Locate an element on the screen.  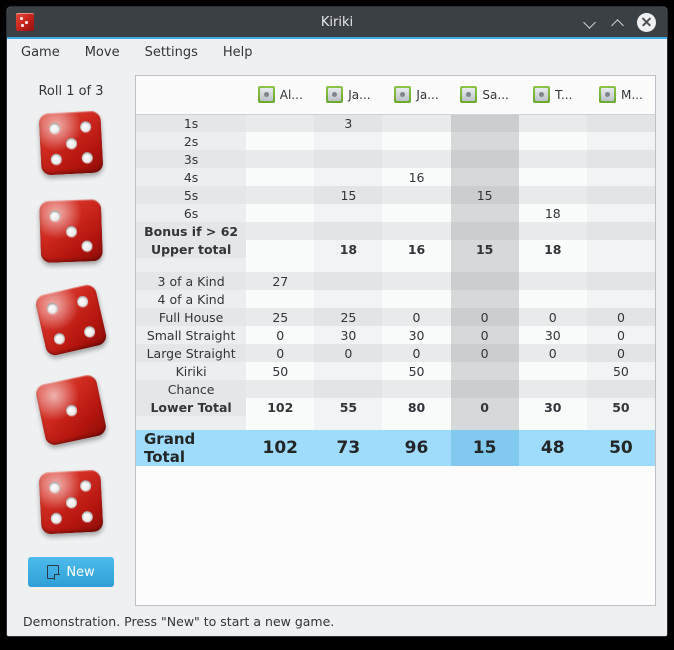
scoreboard-row: 2s is located at coordinates (395, 141).